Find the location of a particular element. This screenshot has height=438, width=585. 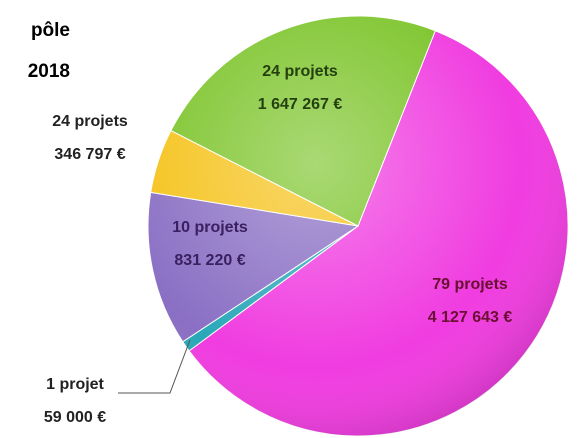

value-label: 1 647 267 € is located at coordinates (300, 104).